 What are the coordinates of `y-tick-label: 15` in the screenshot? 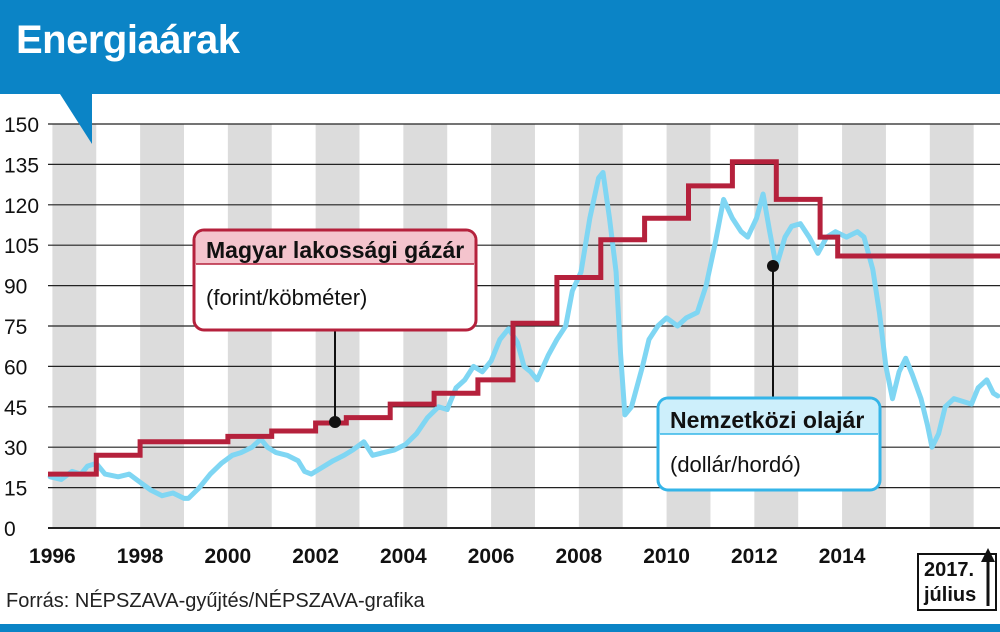 It's located at (15, 489).